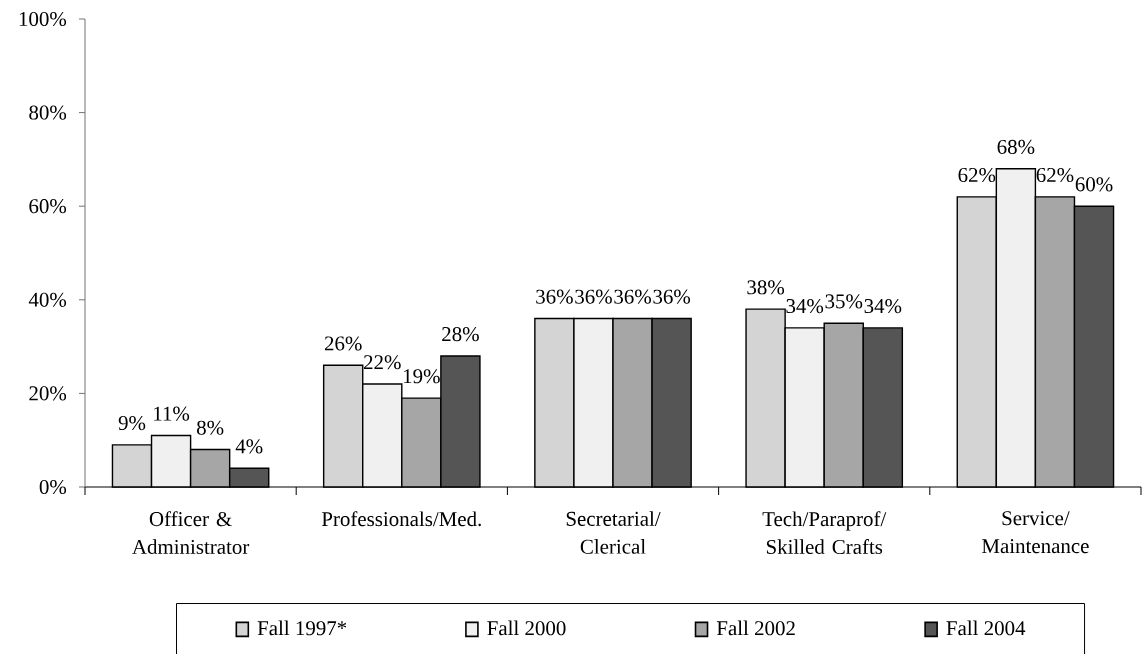 This screenshot has width=1143, height=654. I want to click on data-label: 9%, so click(132, 423).